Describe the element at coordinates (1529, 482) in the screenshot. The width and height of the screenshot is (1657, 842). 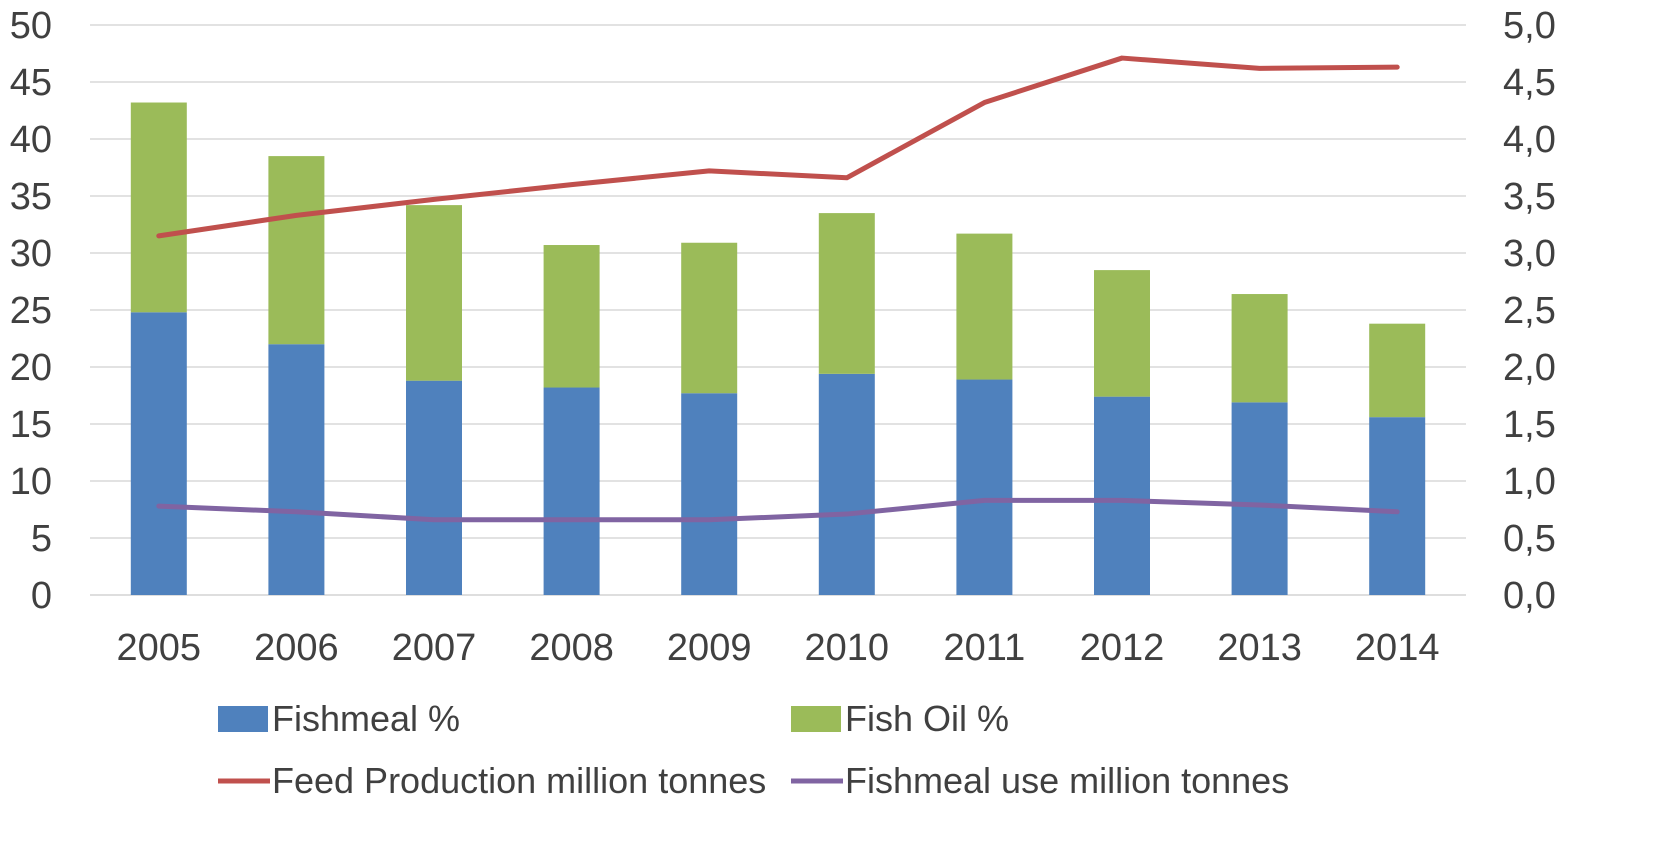
I see `y-right-tick-label: 1,0` at that location.